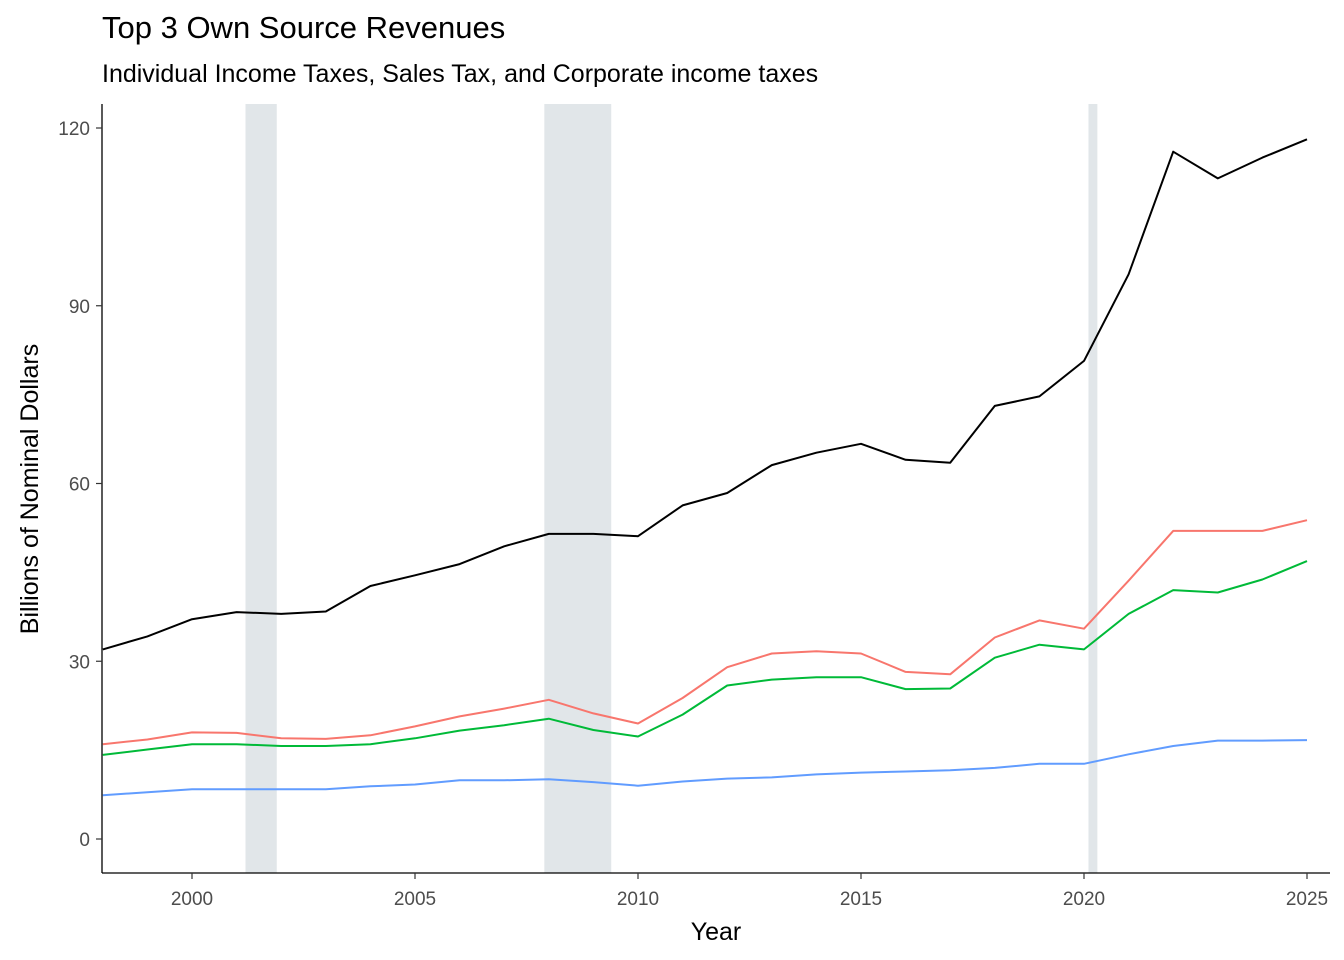  What do you see at coordinates (192, 899) in the screenshot?
I see `x-tick-label-2000: 2000` at bounding box center [192, 899].